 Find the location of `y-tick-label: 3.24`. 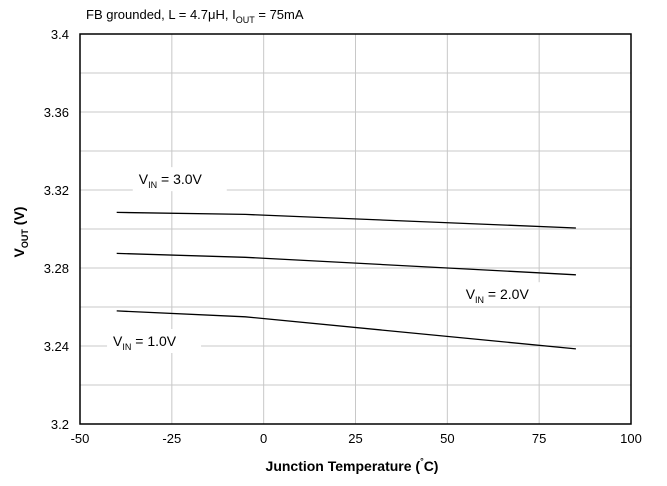

y-tick-label: 3.24 is located at coordinates (56, 346).